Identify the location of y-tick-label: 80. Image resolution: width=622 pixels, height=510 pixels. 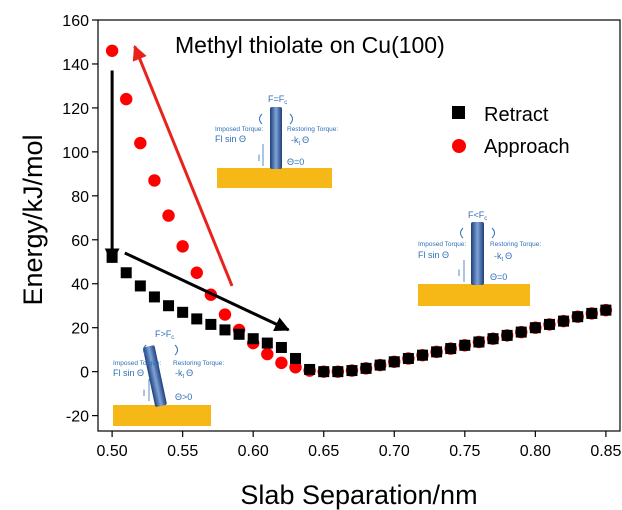
(80, 197).